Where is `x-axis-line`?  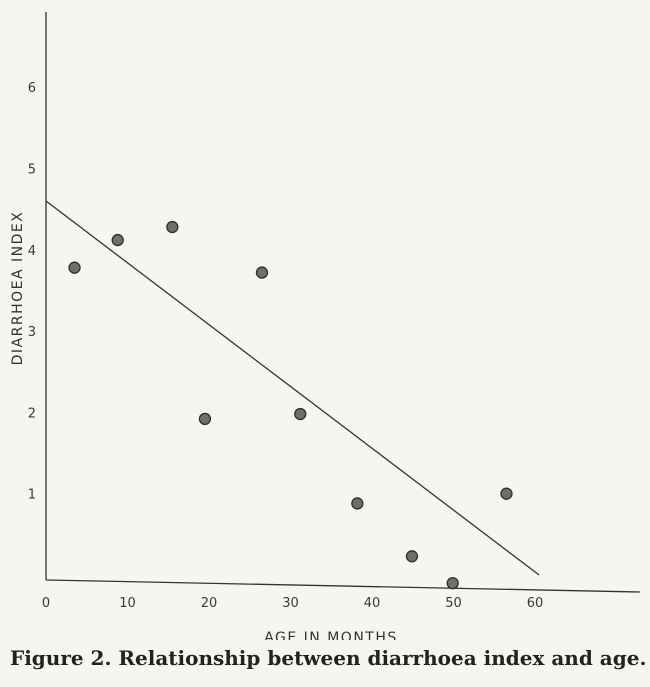 x-axis-line is located at coordinates (343, 586).